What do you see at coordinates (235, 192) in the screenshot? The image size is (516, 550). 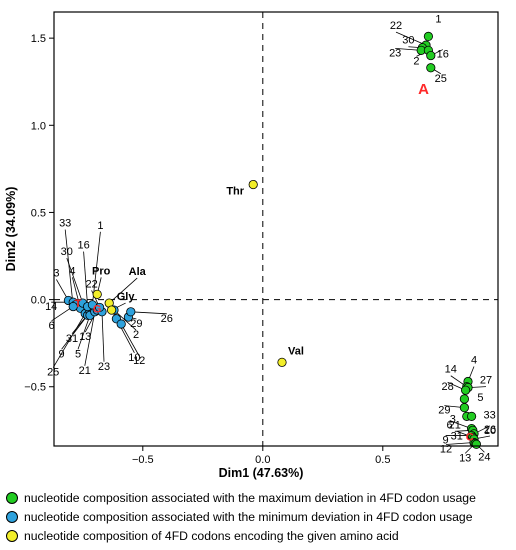 I see `point-label: Thr` at bounding box center [235, 192].